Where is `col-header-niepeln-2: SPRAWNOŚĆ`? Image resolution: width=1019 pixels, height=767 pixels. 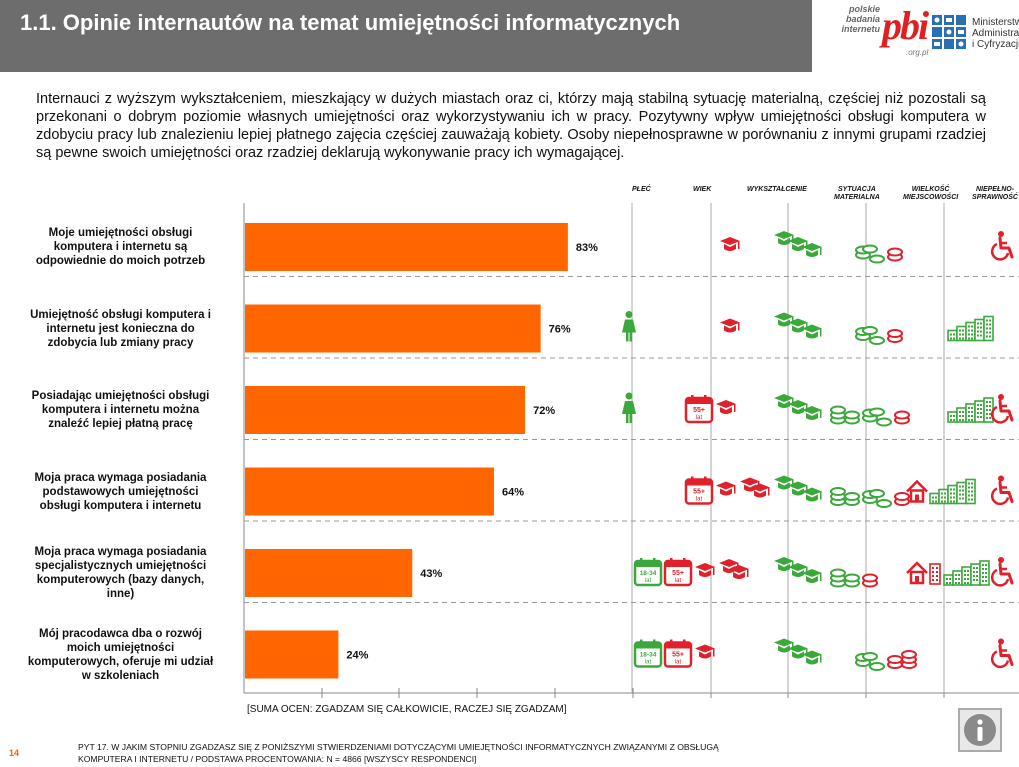 col-header-niepeln-2: SPRAWNOŚĆ is located at coordinates (995, 197).